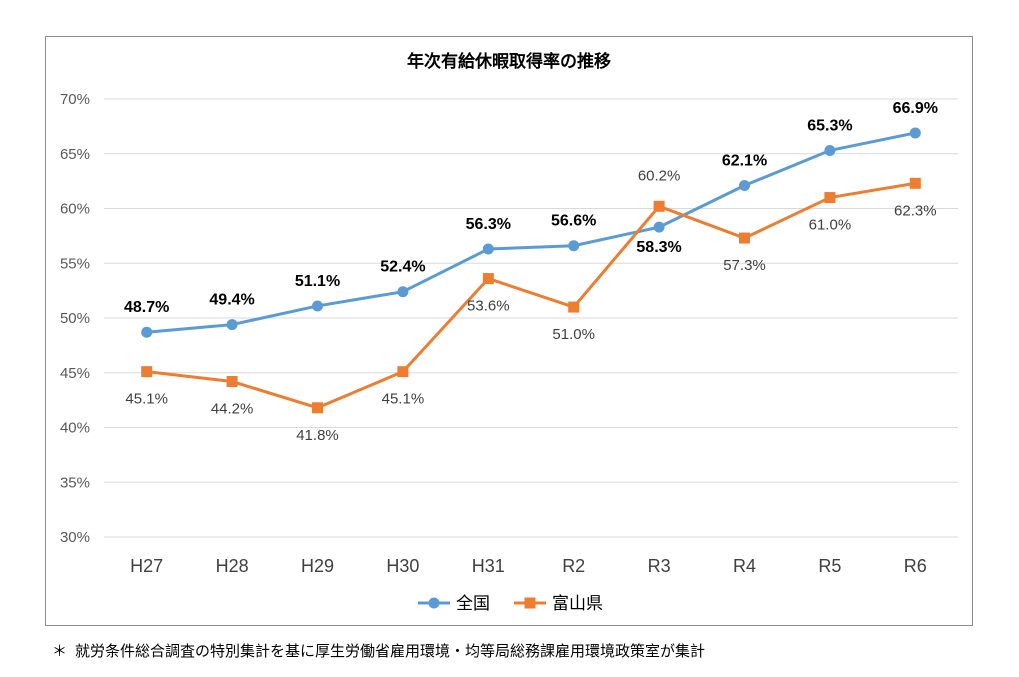 Image resolution: width=1019 pixels, height=677 pixels. What do you see at coordinates (573, 334) in the screenshot?
I see `data-label-toyama: 51.0%` at bounding box center [573, 334].